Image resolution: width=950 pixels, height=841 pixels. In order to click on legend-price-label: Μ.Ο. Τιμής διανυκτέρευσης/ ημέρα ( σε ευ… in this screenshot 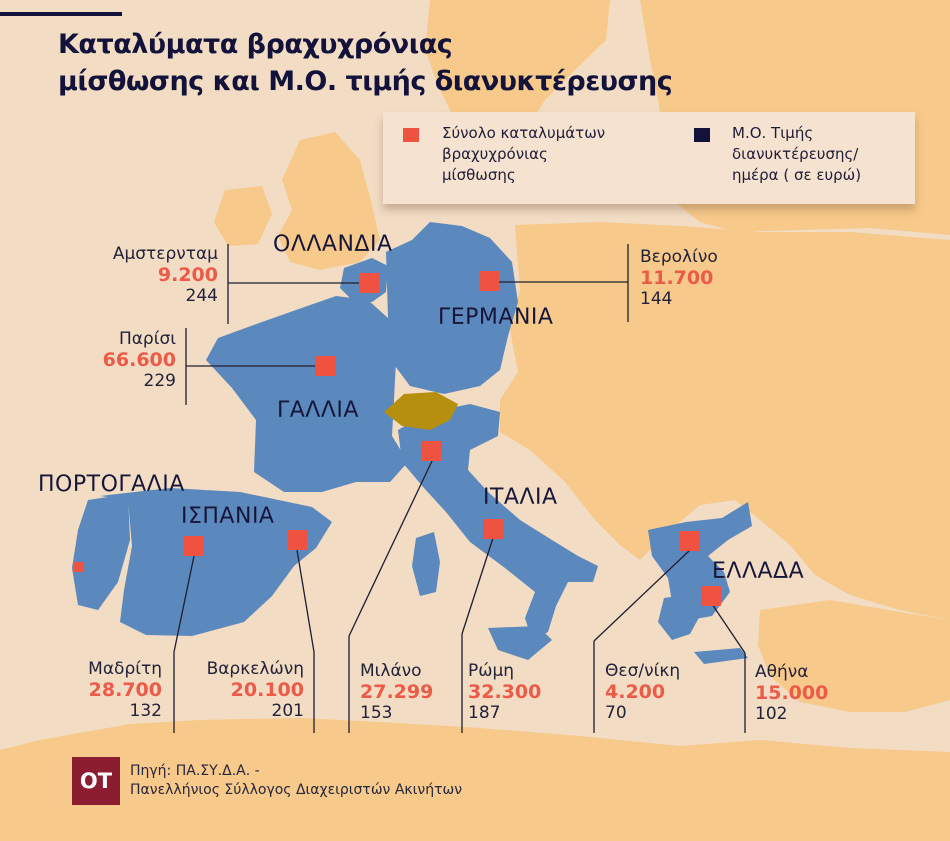, I will do `click(796, 154)`.